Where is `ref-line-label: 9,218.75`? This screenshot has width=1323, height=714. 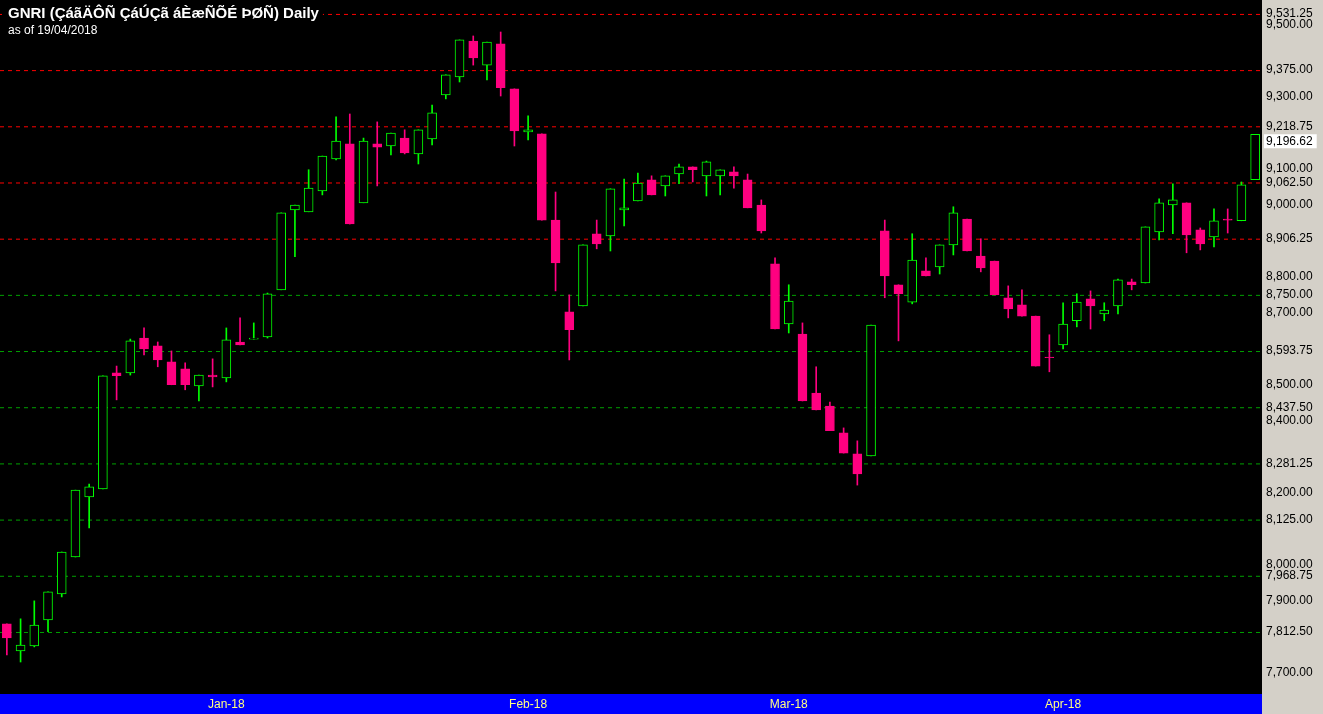
ref-line-label: 9,218.75 is located at coordinates (1290, 125).